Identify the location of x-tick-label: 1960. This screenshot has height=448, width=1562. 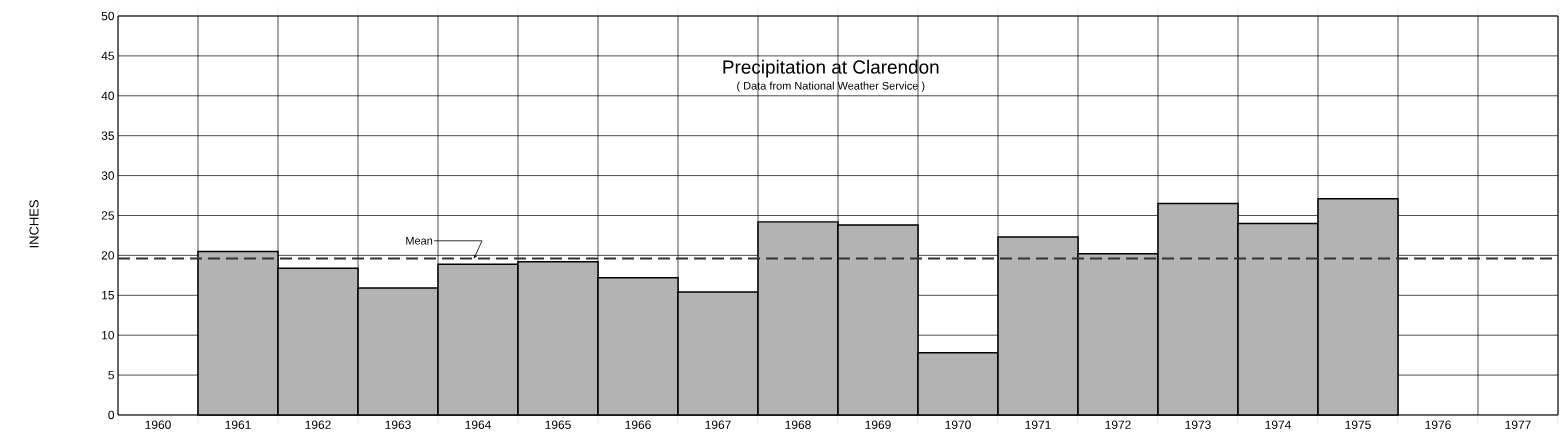
(158, 424).